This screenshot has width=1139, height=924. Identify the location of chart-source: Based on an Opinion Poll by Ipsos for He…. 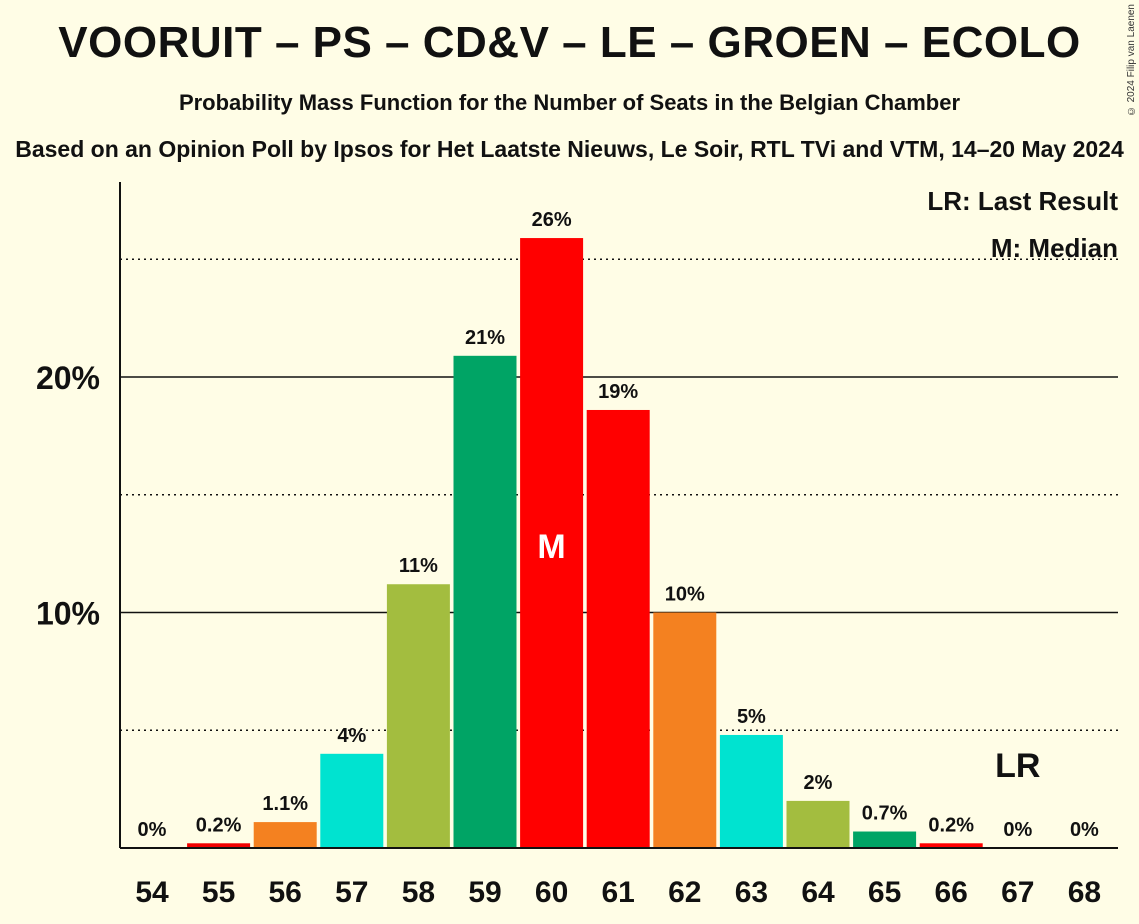
(569, 149).